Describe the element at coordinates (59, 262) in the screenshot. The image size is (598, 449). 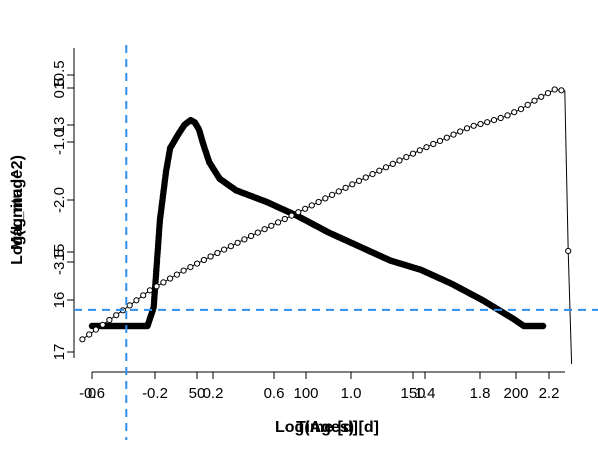
I see `y-tick-label-overlay: -3.5` at that location.